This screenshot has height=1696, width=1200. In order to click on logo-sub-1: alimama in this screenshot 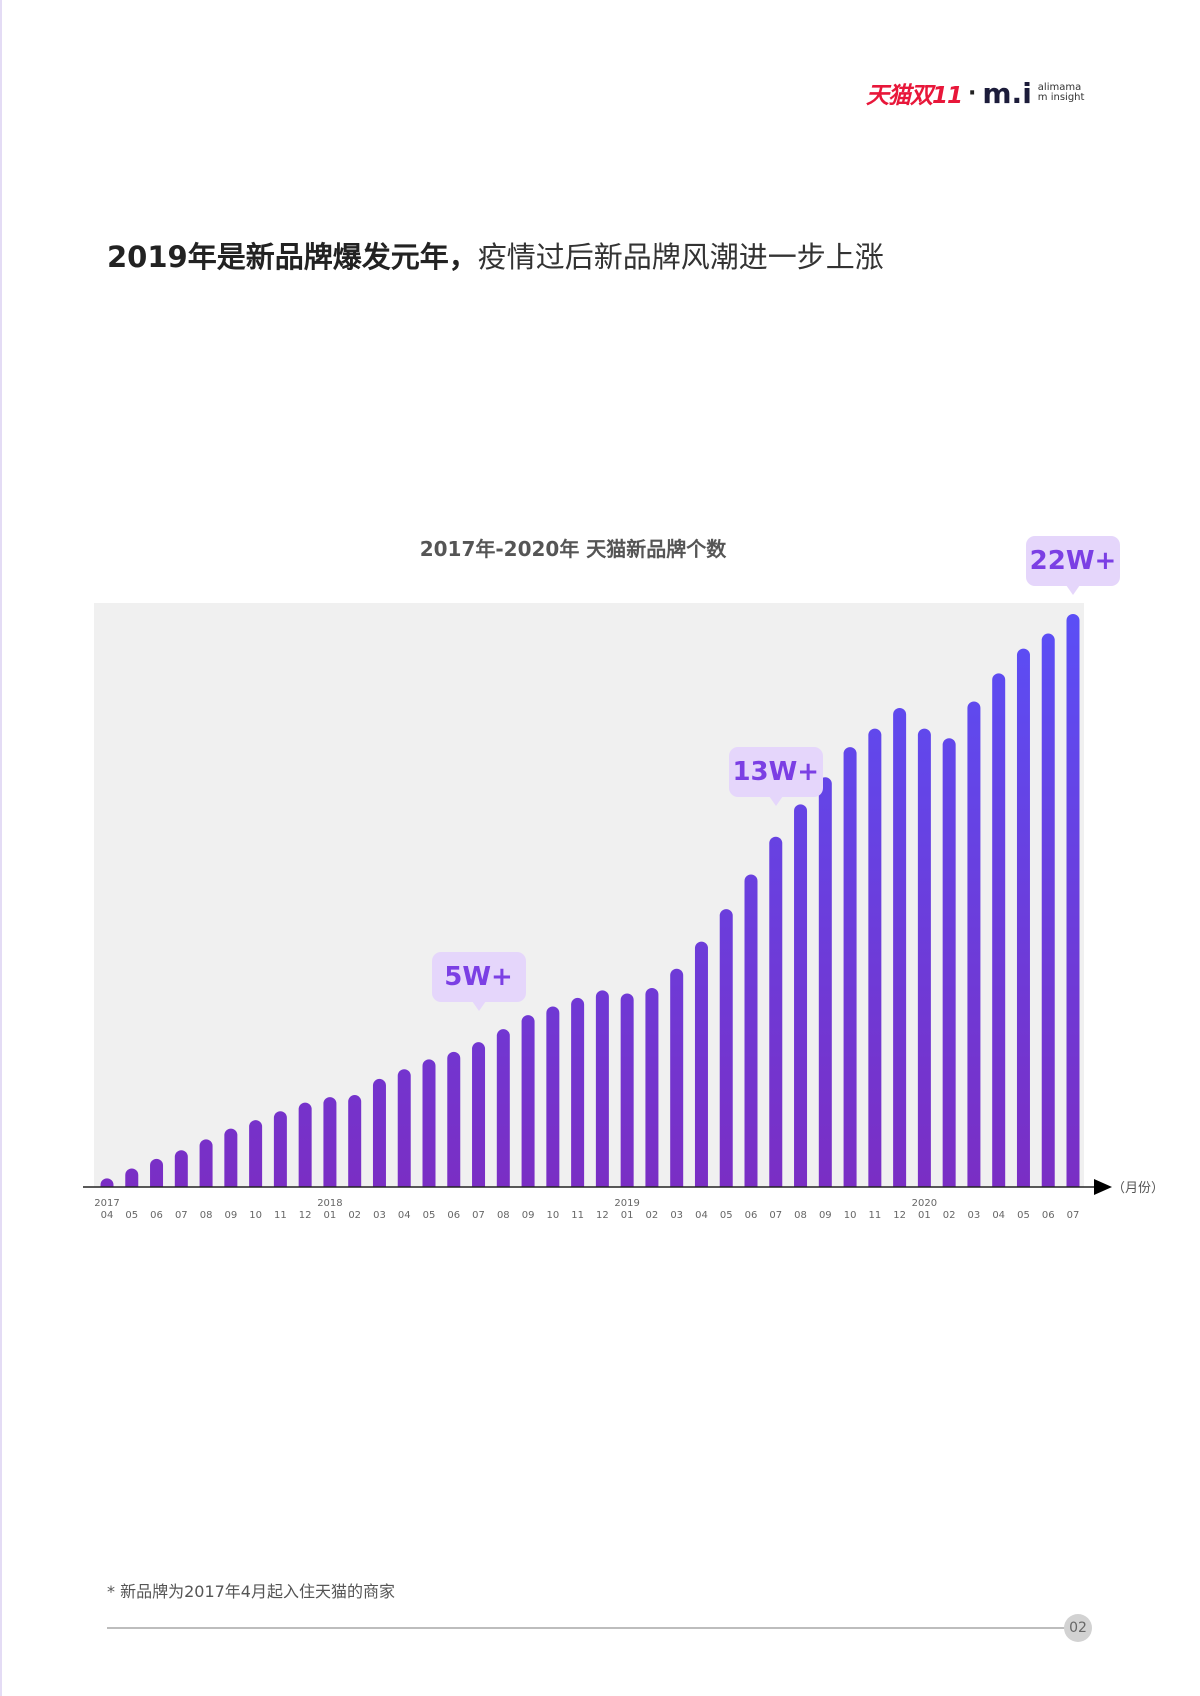, I will do `click(1059, 87)`.